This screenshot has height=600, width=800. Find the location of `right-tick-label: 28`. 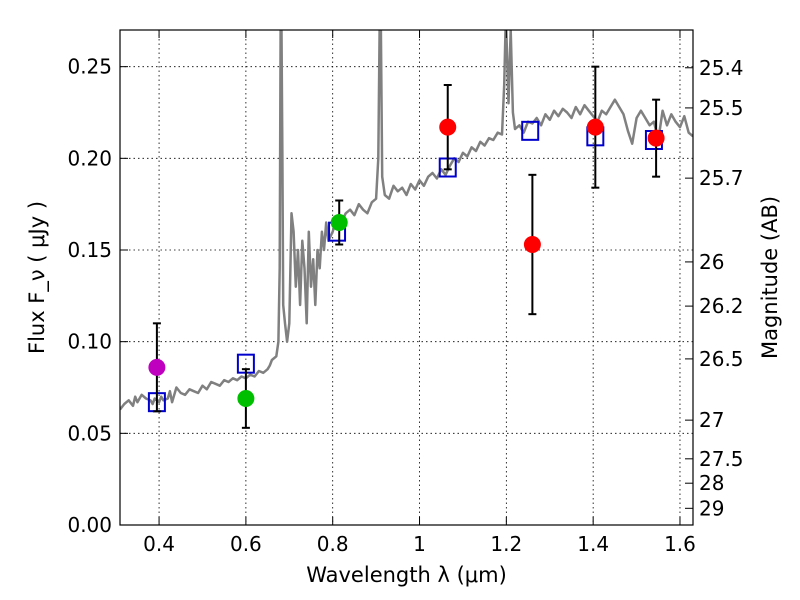

right-tick-label: 28 is located at coordinates (711, 483).